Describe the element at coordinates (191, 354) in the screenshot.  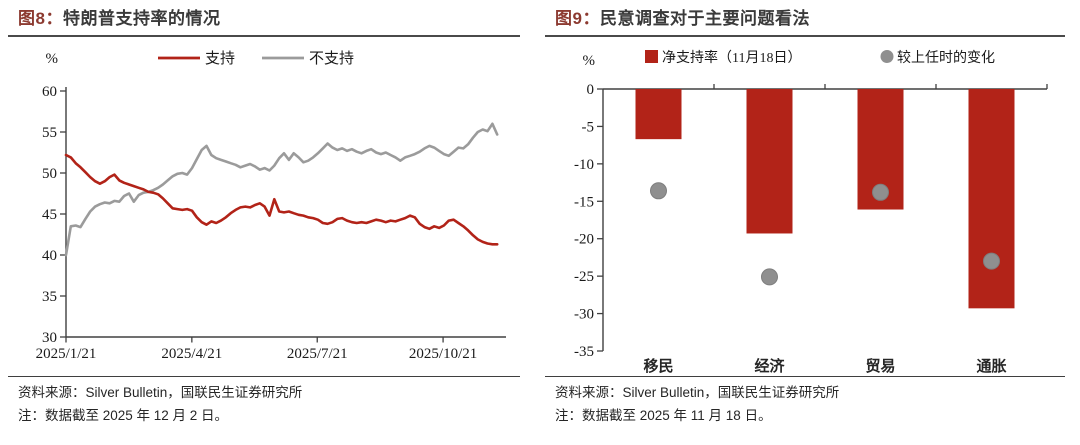
I see `x-tick-label: 2025/4/21` at that location.